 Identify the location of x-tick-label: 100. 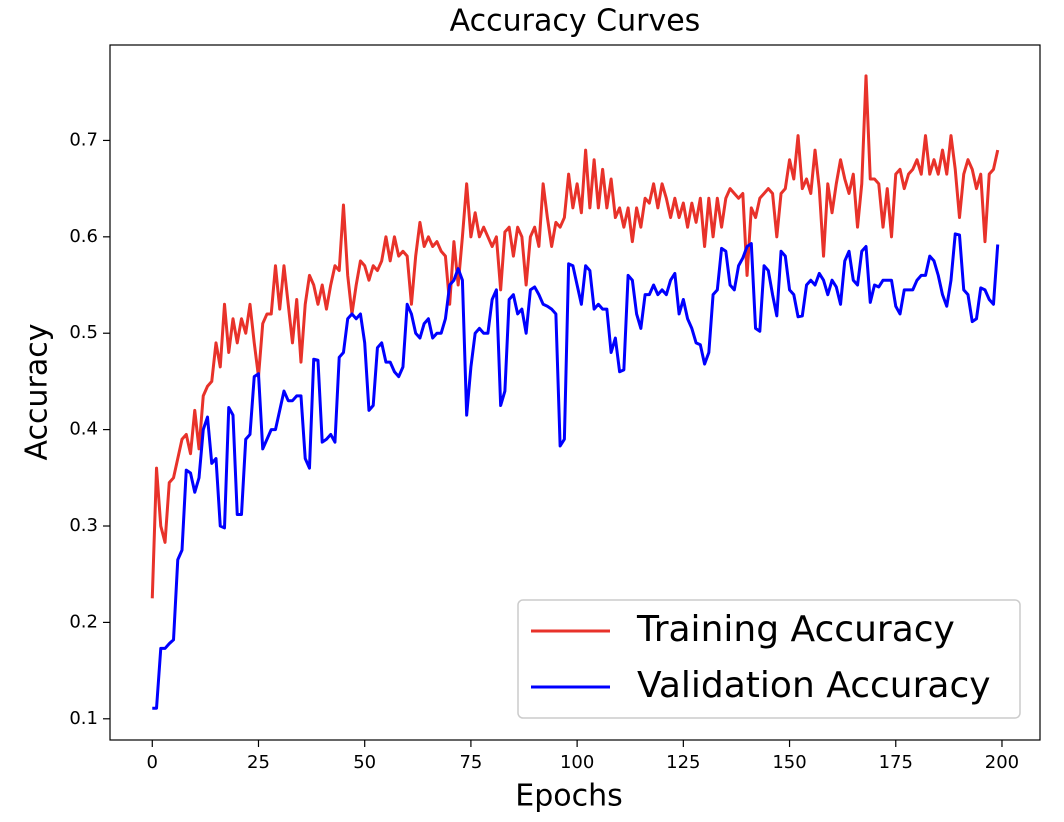
(577, 762).